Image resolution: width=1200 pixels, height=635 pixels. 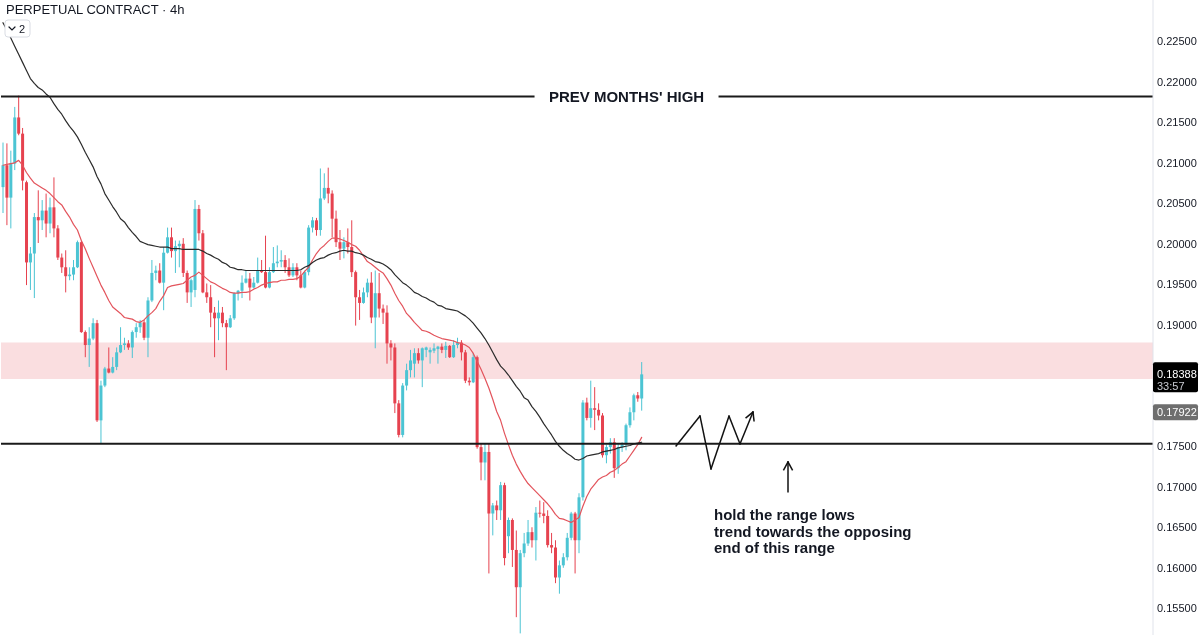 What do you see at coordinates (22, 28) in the screenshot?
I see `annotation: 2` at bounding box center [22, 28].